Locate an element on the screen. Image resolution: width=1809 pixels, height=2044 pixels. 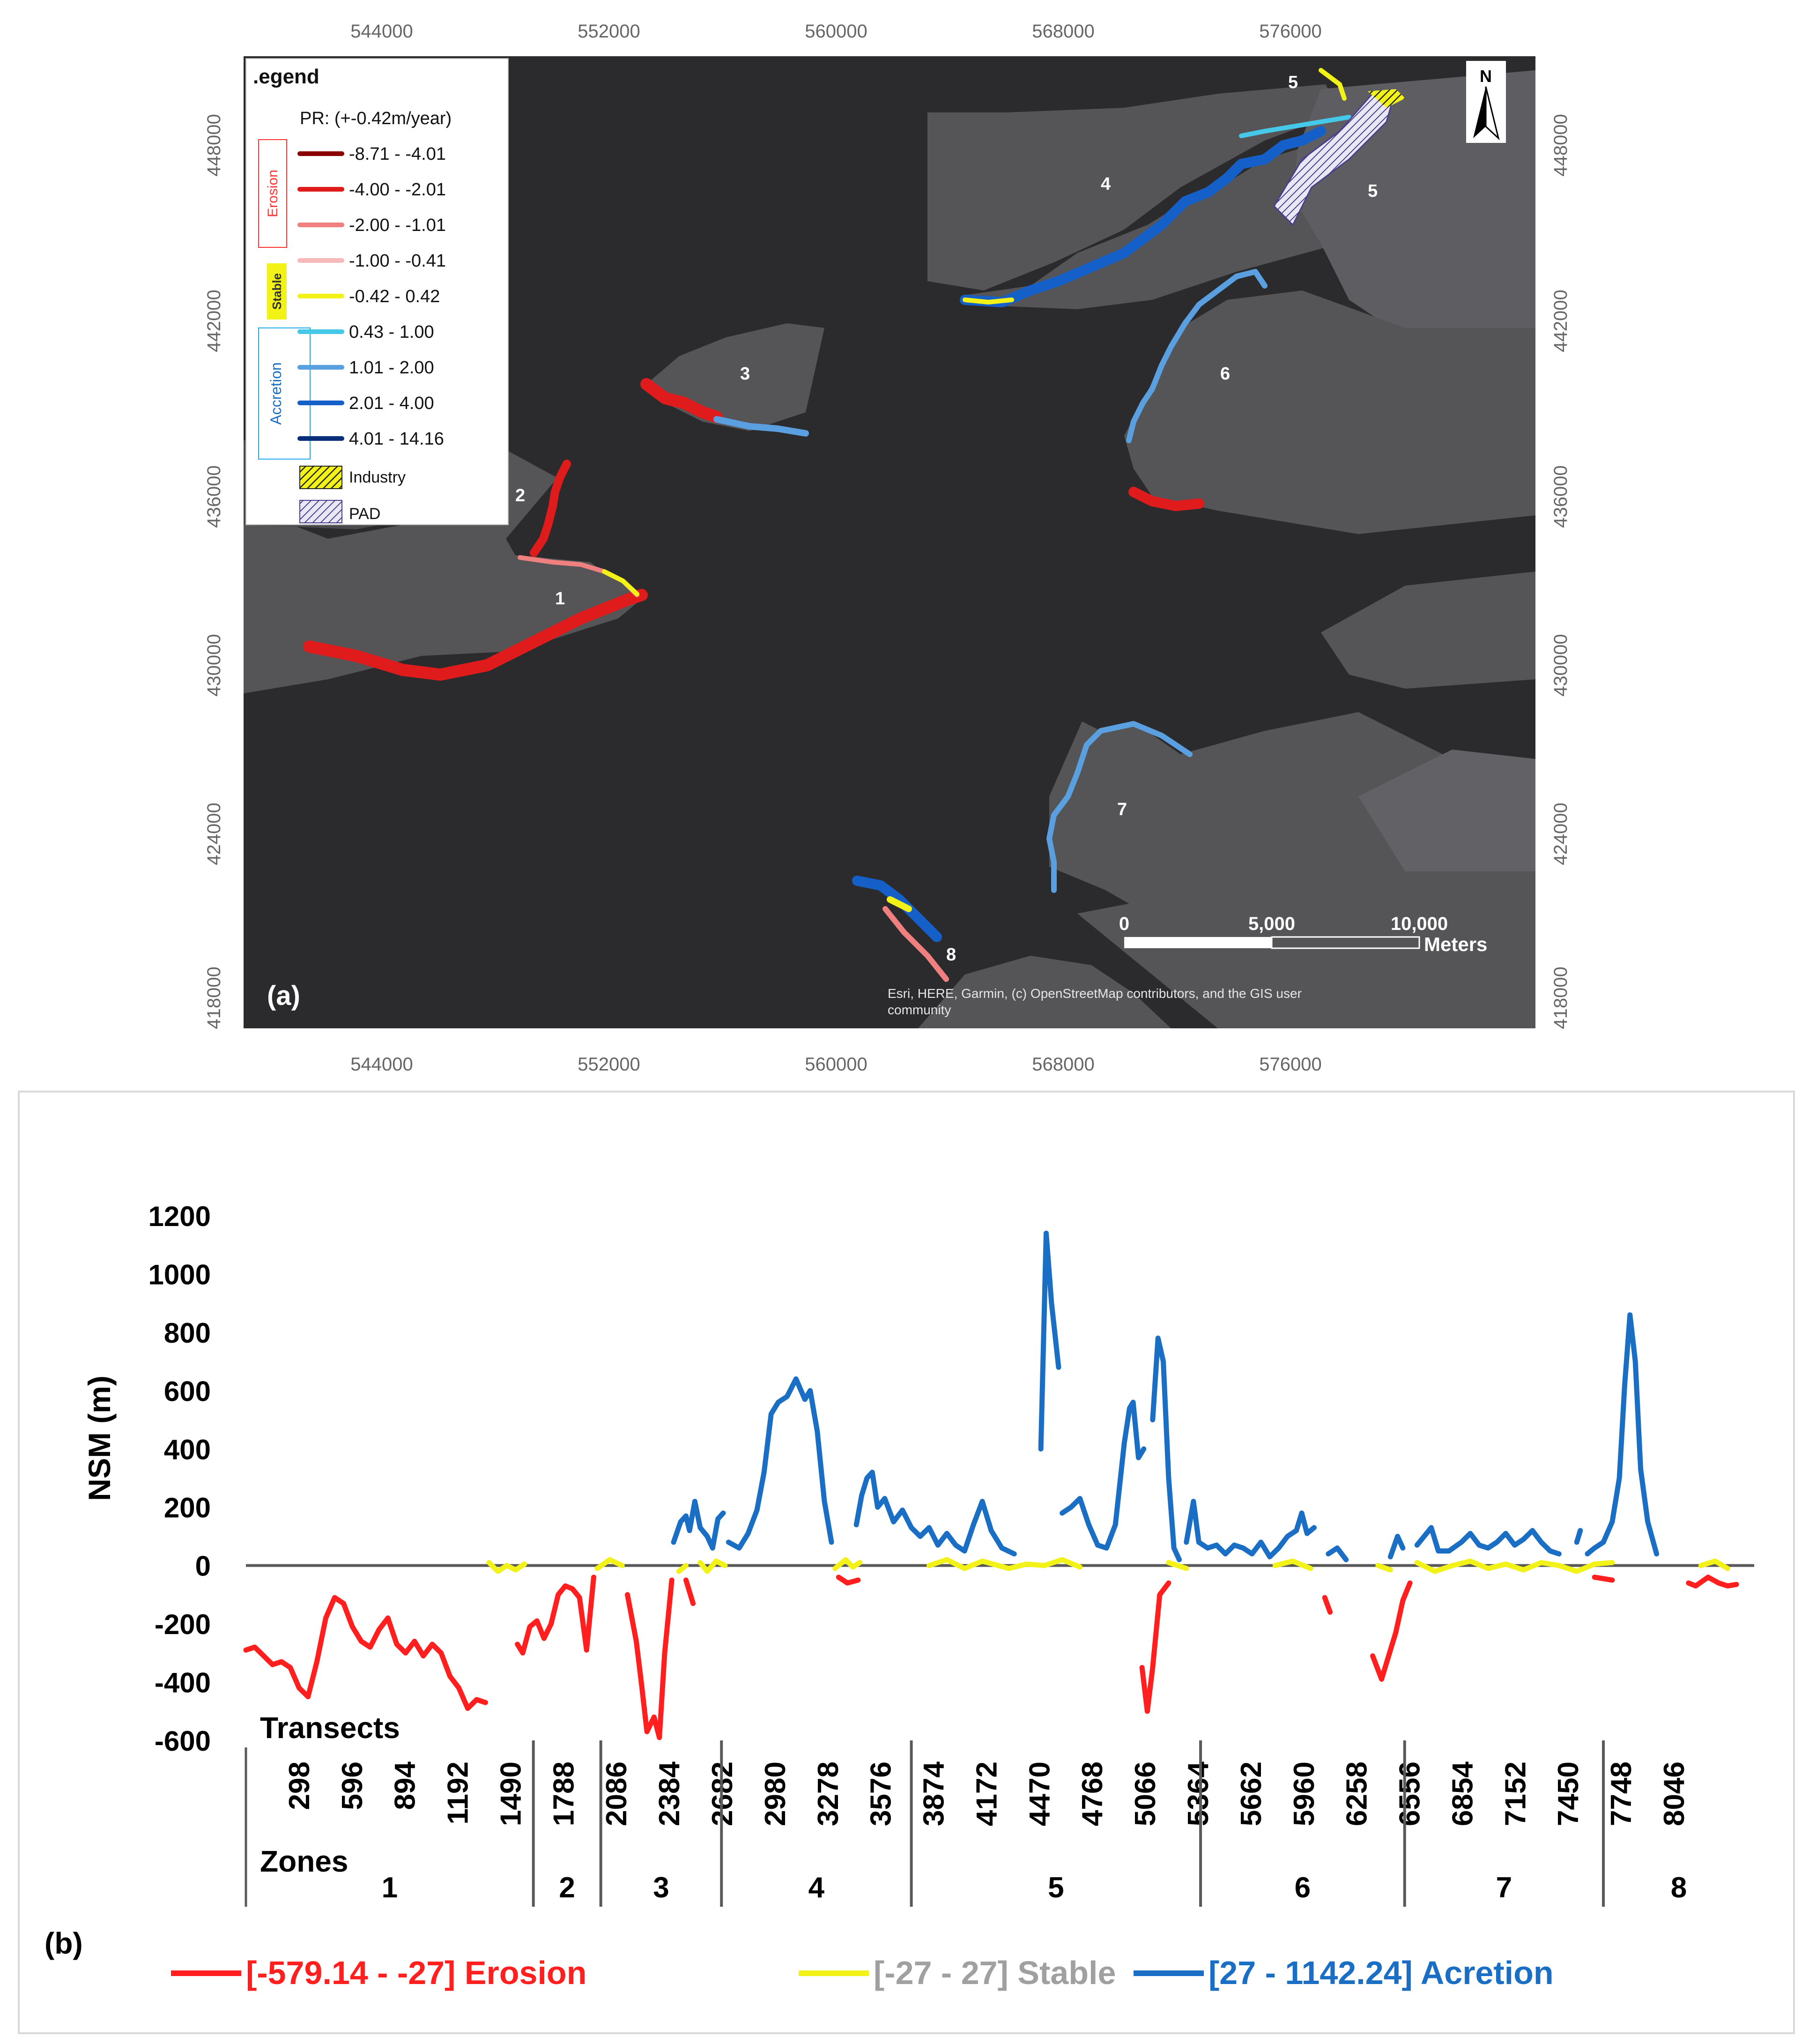
chart-x-tick-label: 7748 is located at coordinates (1621, 1794).